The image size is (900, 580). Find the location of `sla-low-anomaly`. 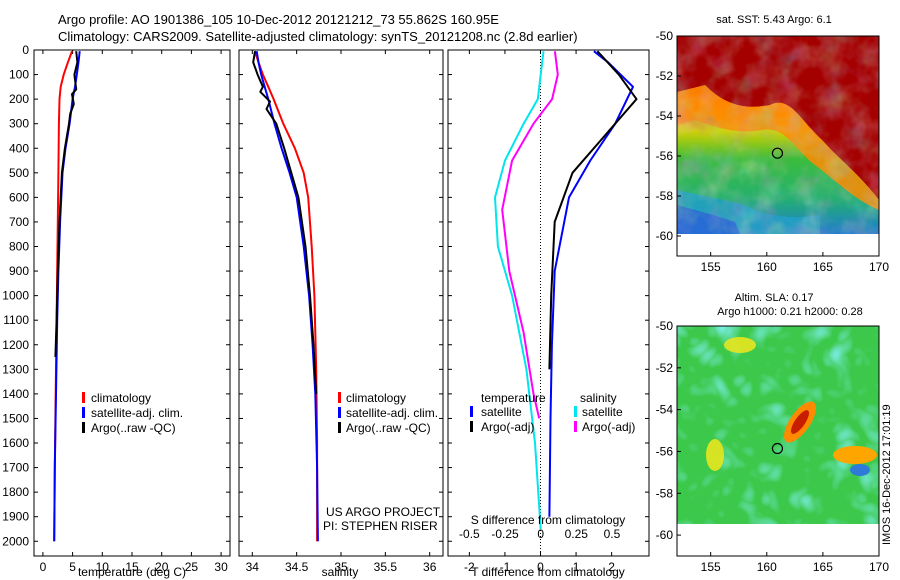

sla-low-anomaly is located at coordinates (860, 470).